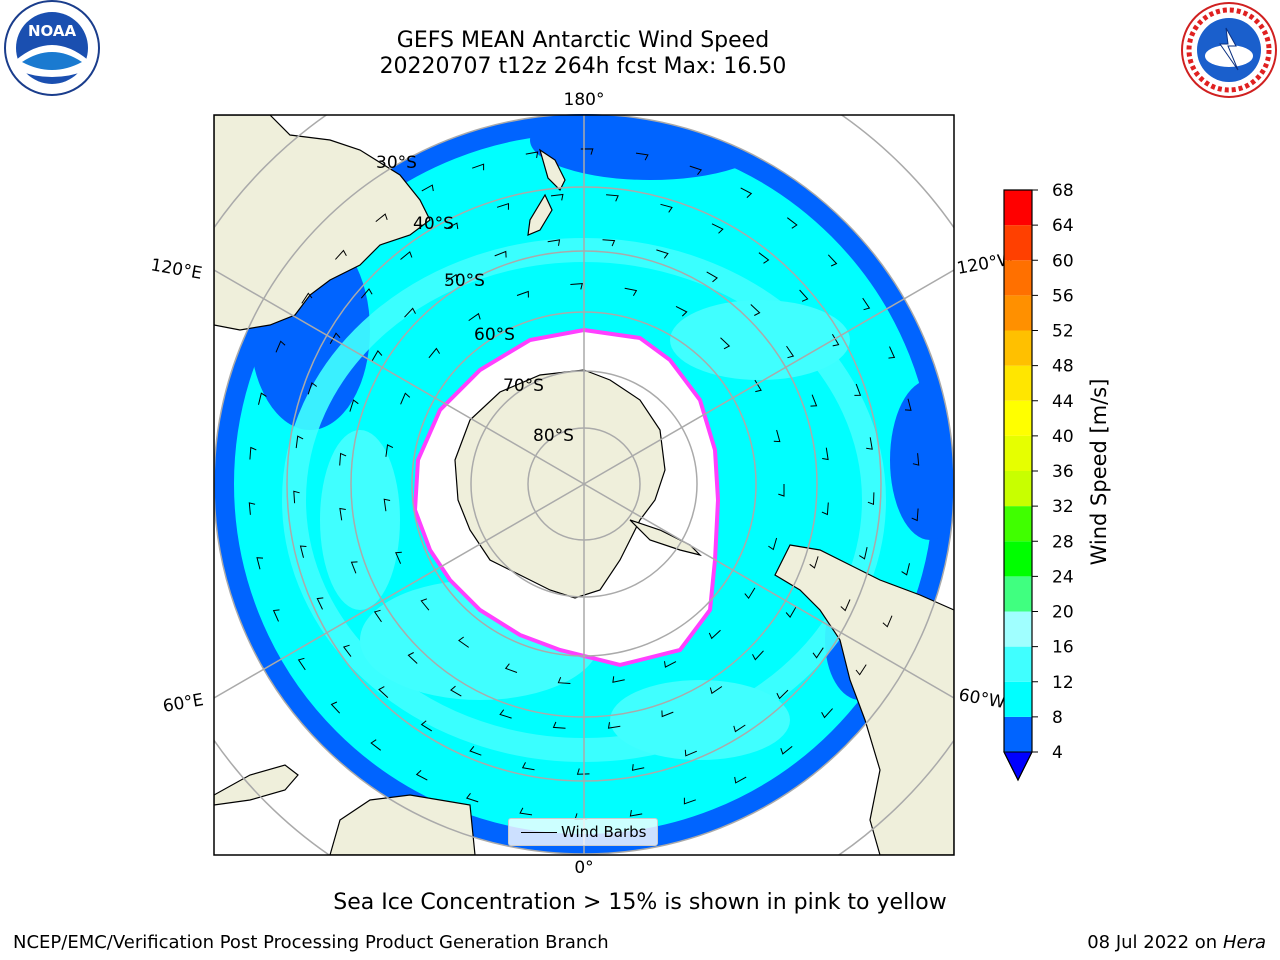 The height and width of the screenshot is (960, 1280). Describe the element at coordinates (1063, 437) in the screenshot. I see `colorbar-tick-label: 40` at that location.